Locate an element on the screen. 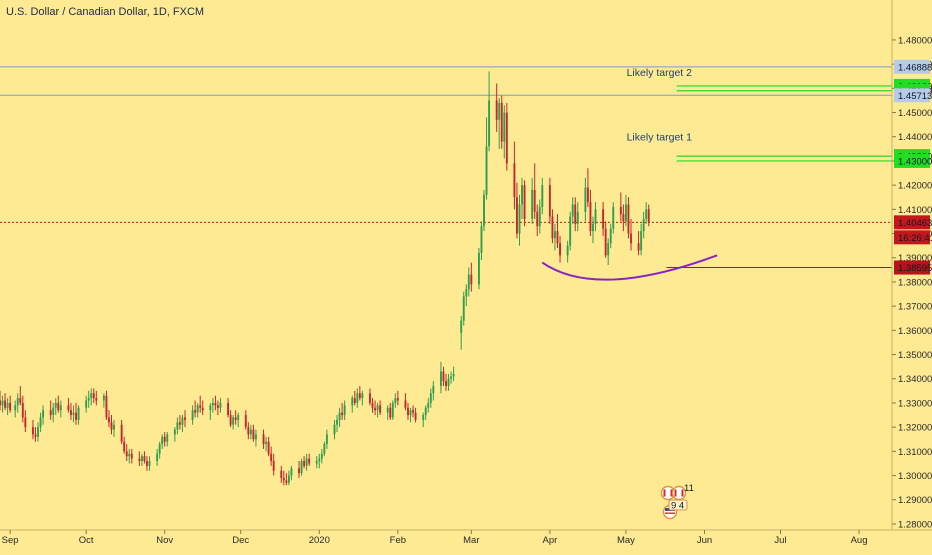 Image resolution: width=932 pixels, height=555 pixels. ytick-label: 1.41000 is located at coordinates (915, 210).